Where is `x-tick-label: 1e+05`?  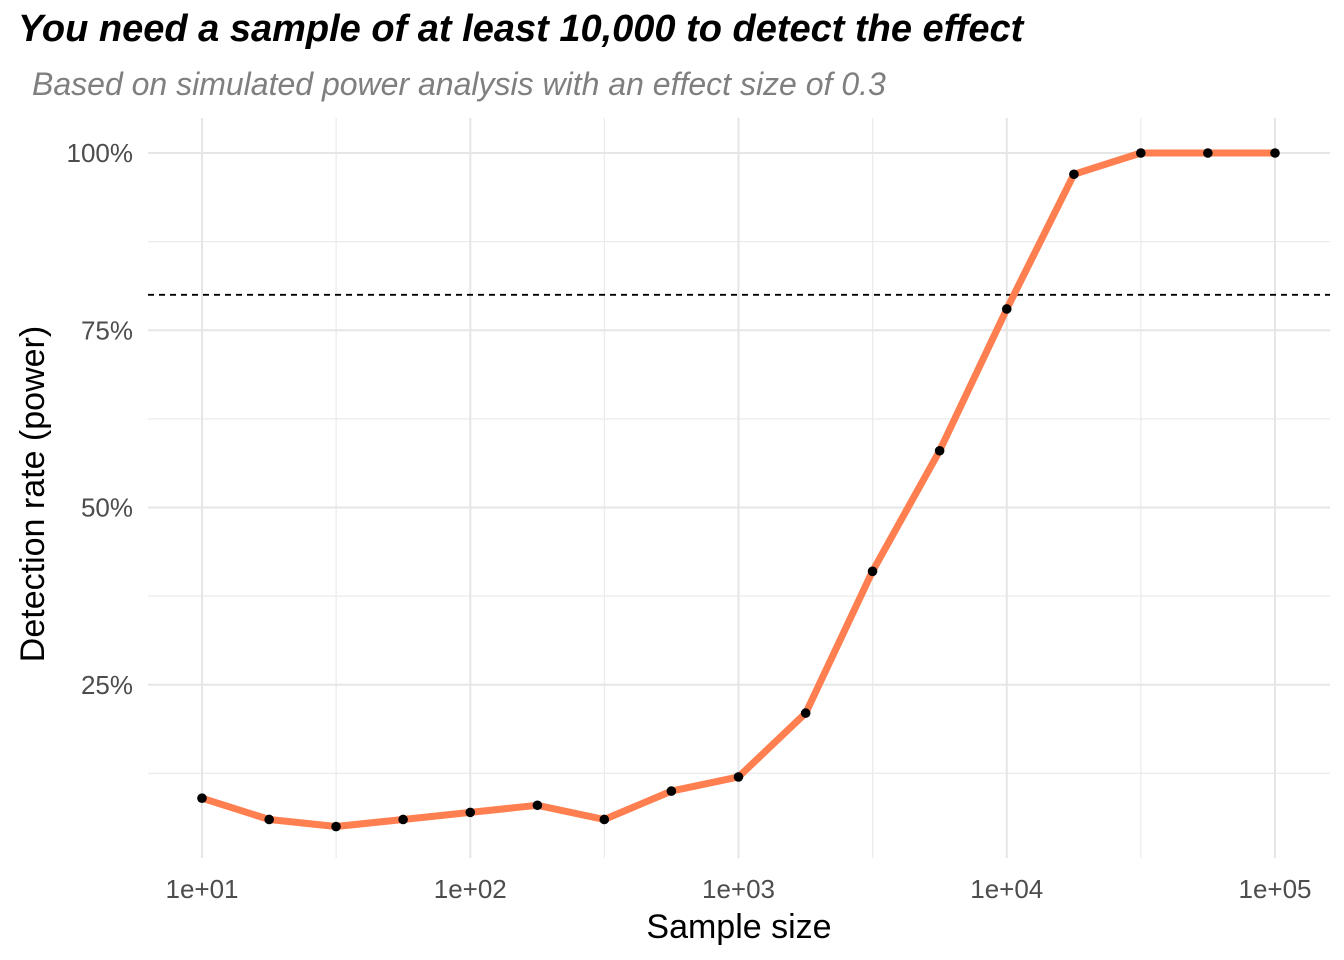
x-tick-label: 1e+05 is located at coordinates (1274, 889).